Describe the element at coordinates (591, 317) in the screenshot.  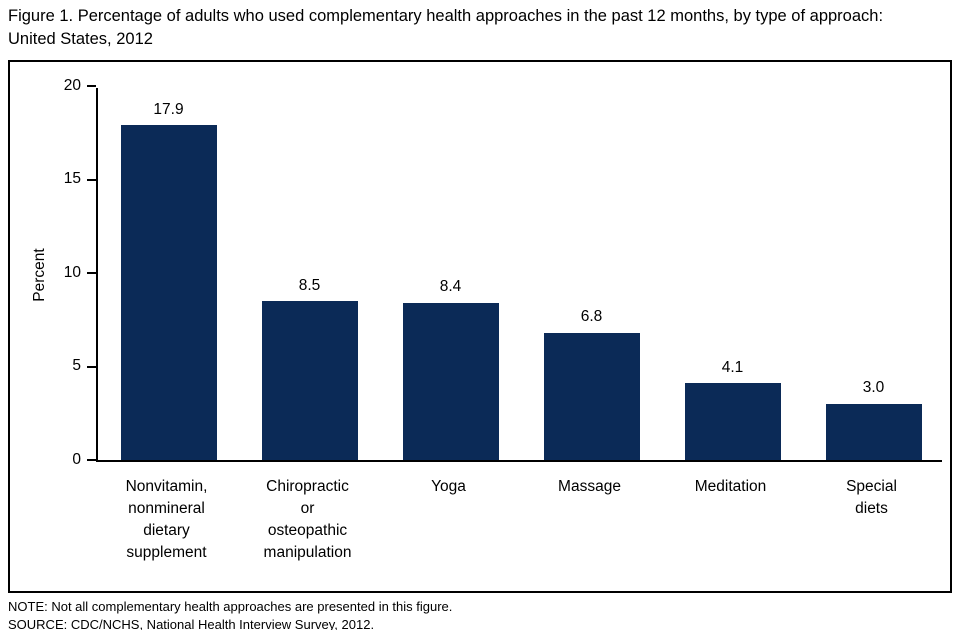
I see `bar-value-label: 6.8` at that location.